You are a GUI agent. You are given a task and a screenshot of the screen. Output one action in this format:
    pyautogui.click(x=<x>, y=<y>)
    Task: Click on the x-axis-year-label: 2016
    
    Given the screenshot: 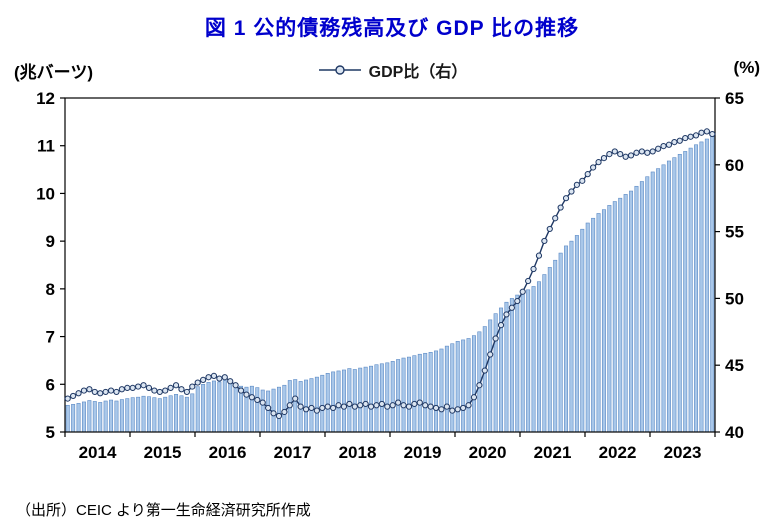 What is the action you would take?
    pyautogui.click(x=228, y=452)
    